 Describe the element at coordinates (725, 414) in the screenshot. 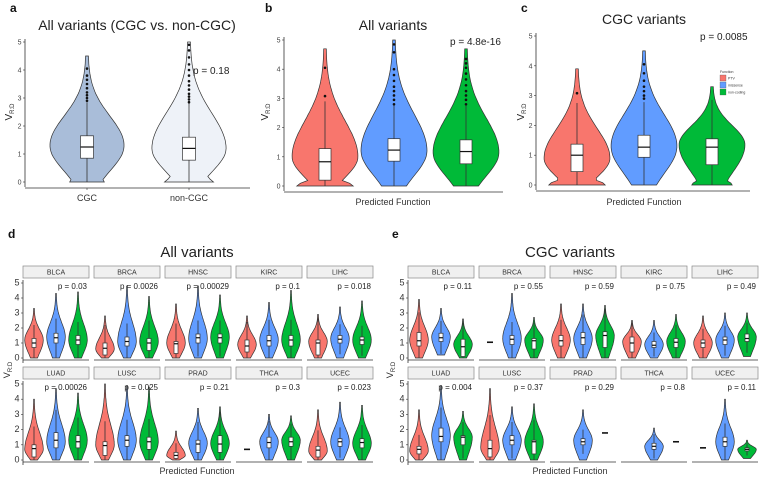

I see `facet-UCEC: UCEC p = 0.11` at that location.